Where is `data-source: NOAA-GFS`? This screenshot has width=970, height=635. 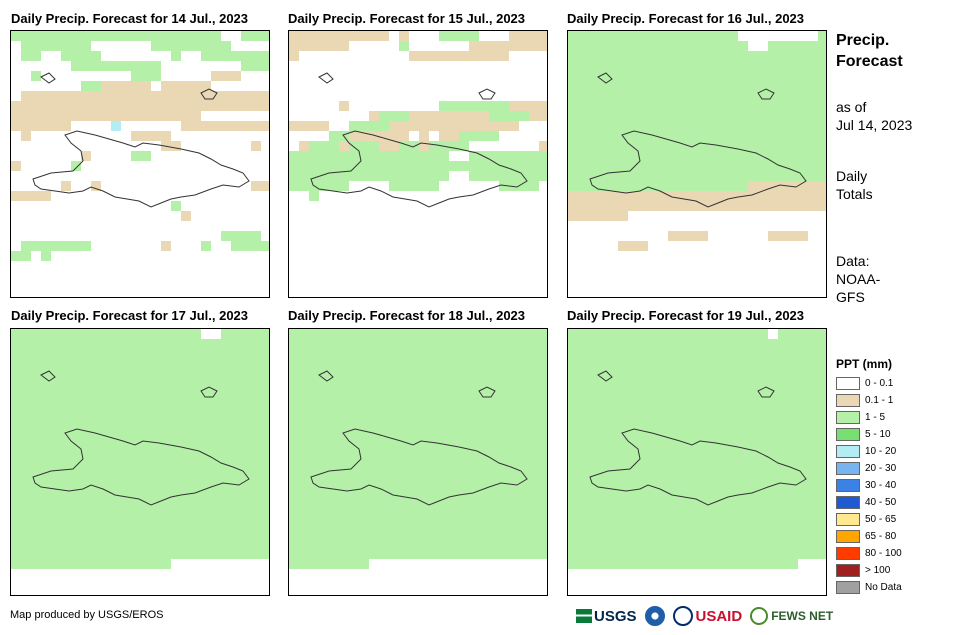
data-source: NOAA-GFS is located at coordinates (858, 288).